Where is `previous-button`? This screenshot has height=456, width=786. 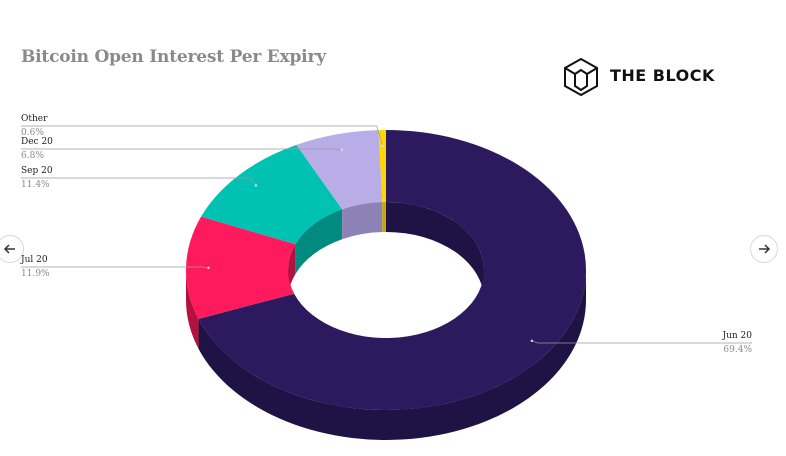
previous-button is located at coordinates (12, 249).